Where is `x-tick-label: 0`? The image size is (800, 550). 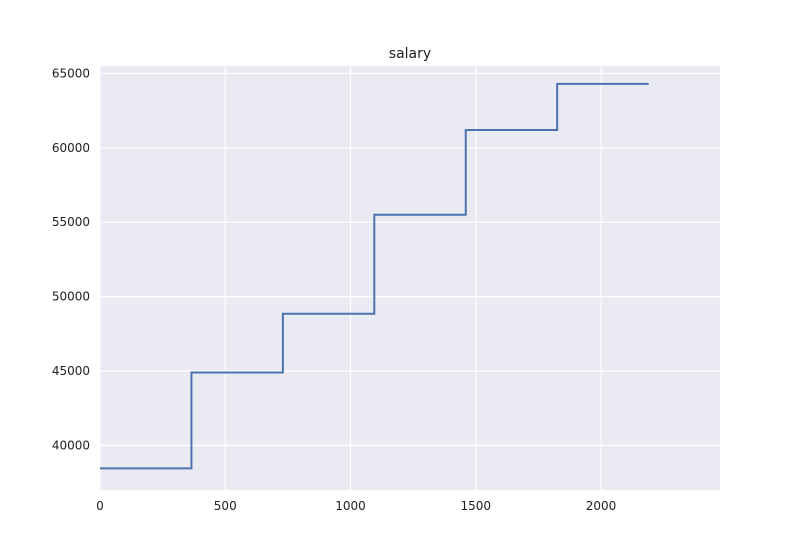 x-tick-label: 0 is located at coordinates (100, 506).